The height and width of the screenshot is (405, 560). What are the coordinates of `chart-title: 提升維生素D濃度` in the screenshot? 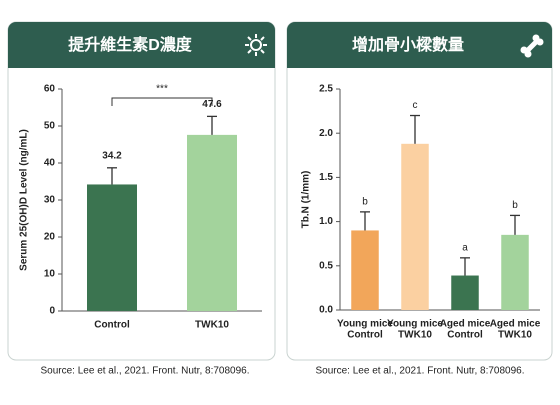 It's located at (130, 44).